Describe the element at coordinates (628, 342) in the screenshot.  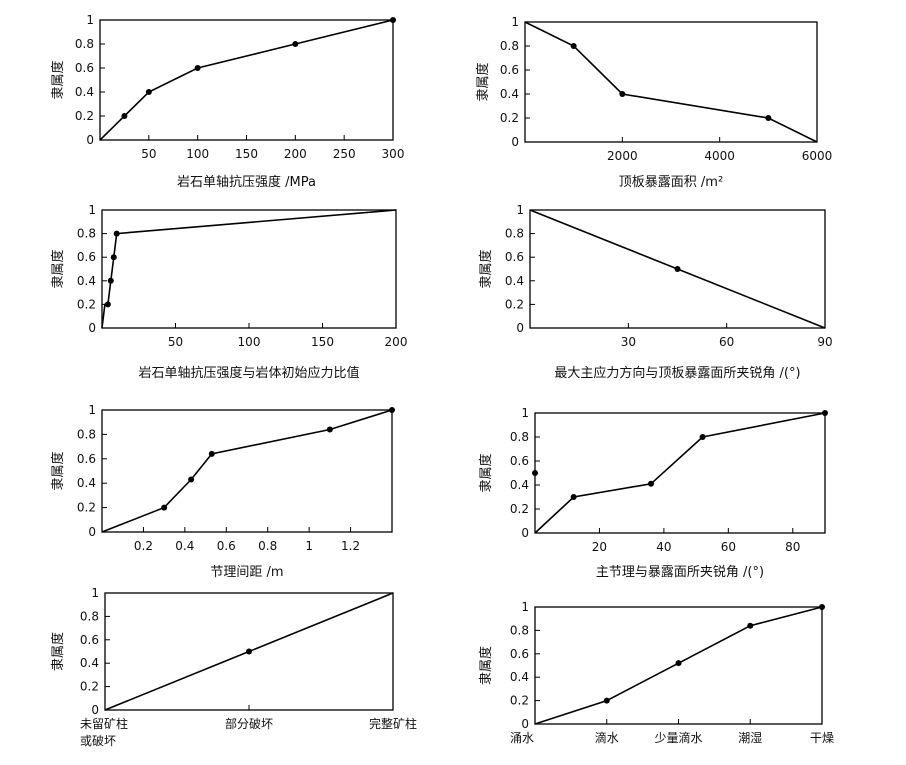
I see `x-tick-label: 30` at that location.